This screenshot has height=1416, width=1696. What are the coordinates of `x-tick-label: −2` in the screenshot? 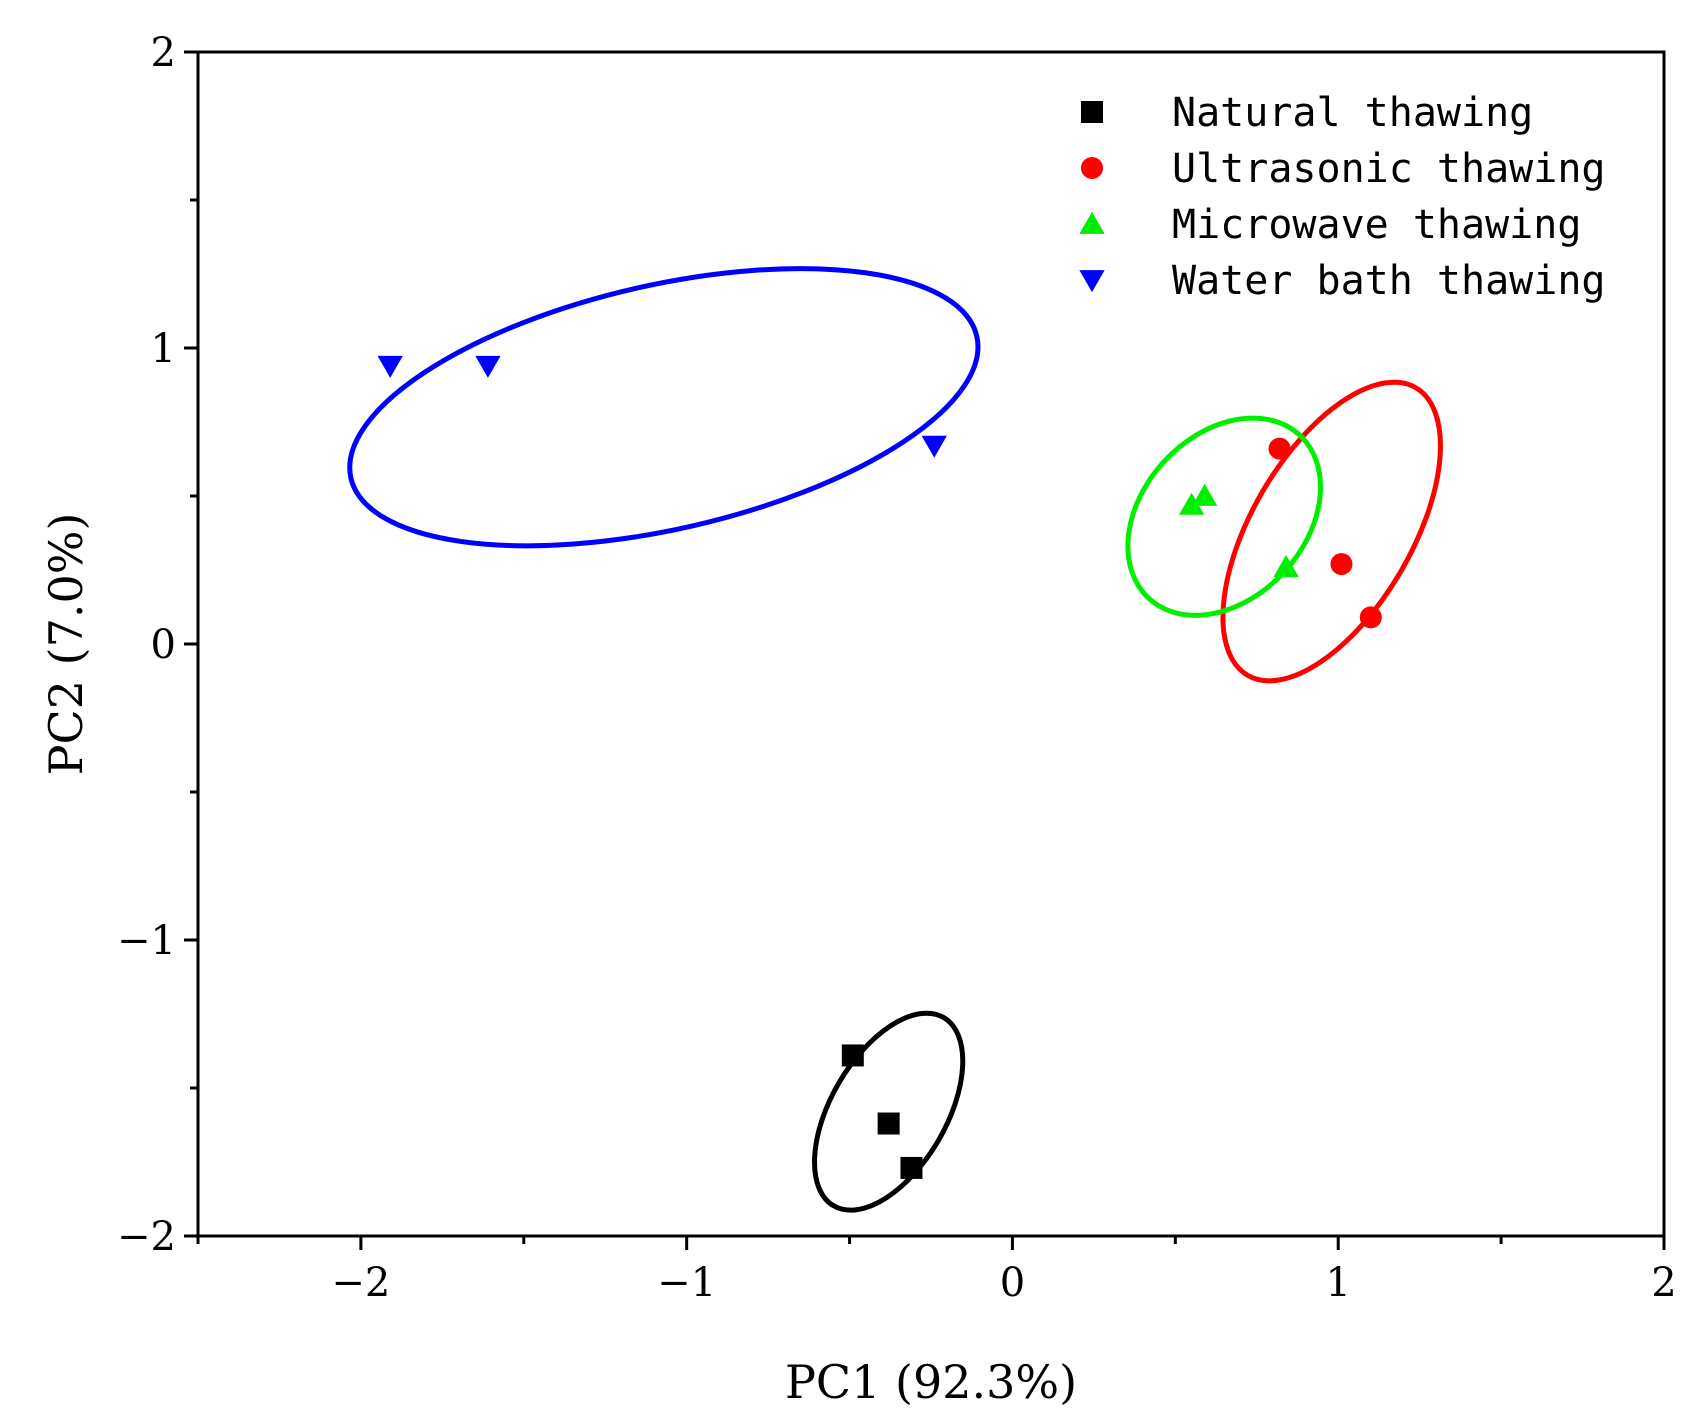 It's located at (360, 1283).